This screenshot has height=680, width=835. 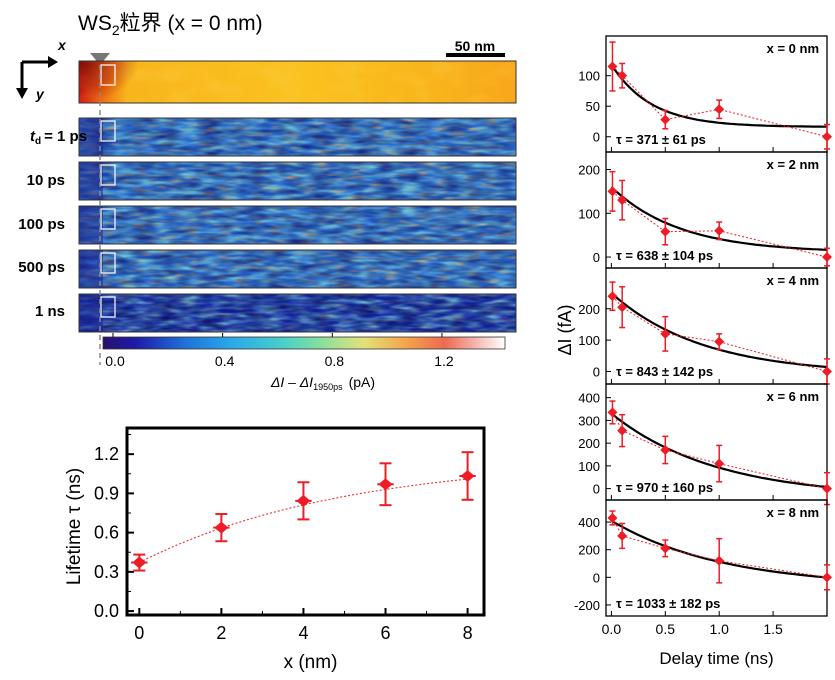 What do you see at coordinates (793, 164) in the screenshot?
I see `decay-panel-title: x = 2 nm` at bounding box center [793, 164].